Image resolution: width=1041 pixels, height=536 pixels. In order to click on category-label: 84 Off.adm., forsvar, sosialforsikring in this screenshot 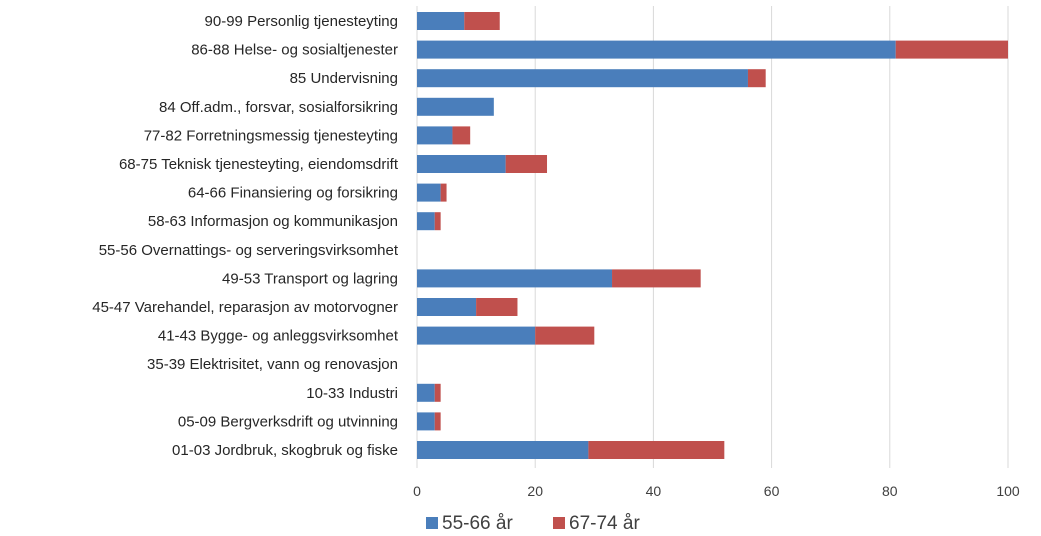, I will do `click(278, 107)`.